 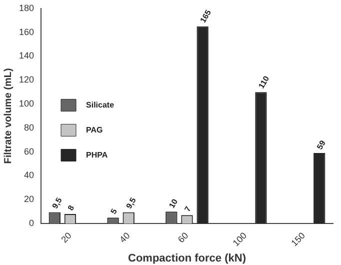 What do you see at coordinates (94, 129) in the screenshot?
I see `legend-label: PAG` at bounding box center [94, 129].